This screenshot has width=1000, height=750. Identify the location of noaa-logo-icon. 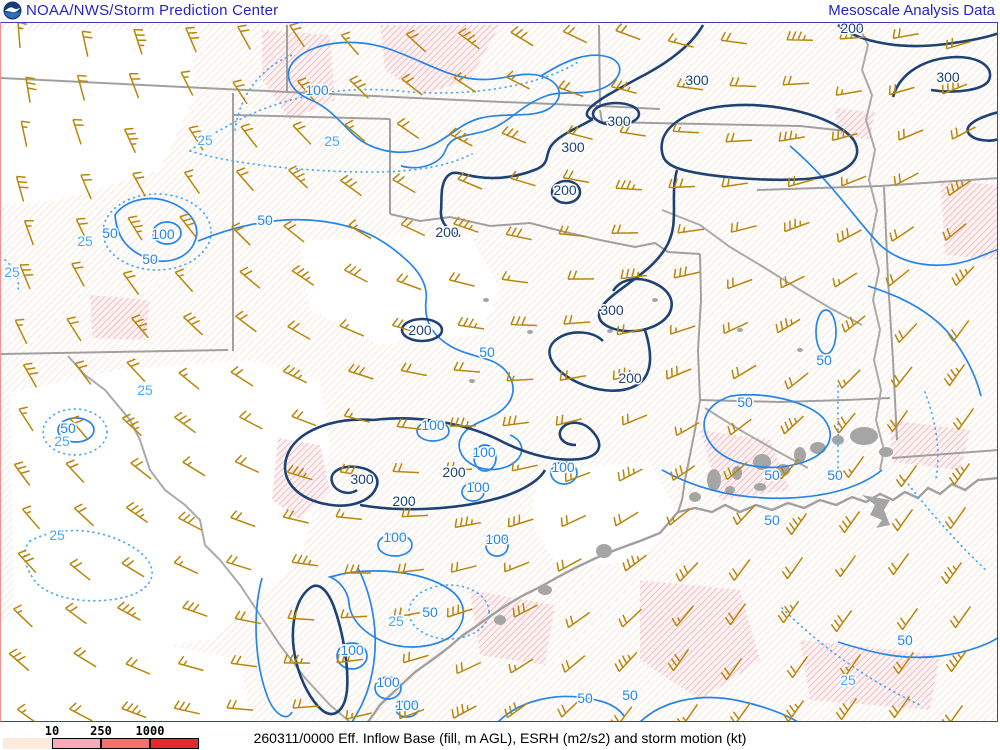
(12, 10).